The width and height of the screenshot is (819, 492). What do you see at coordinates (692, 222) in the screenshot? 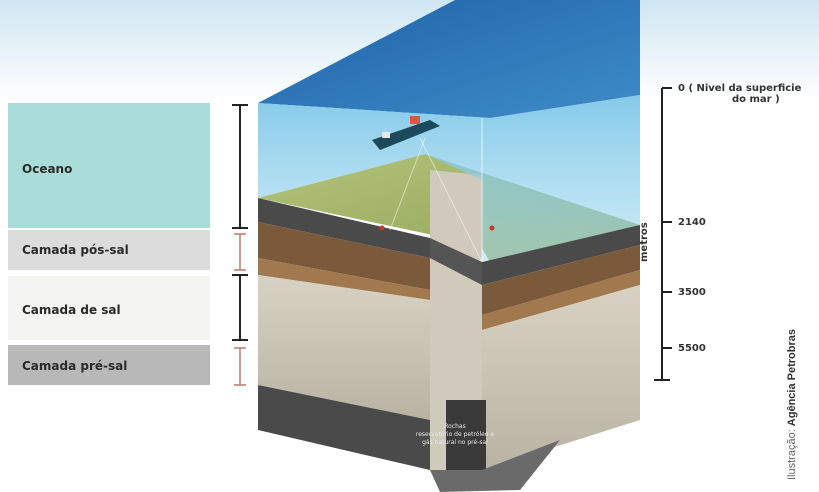
I see `depth-label-2140: 2140` at bounding box center [692, 222].